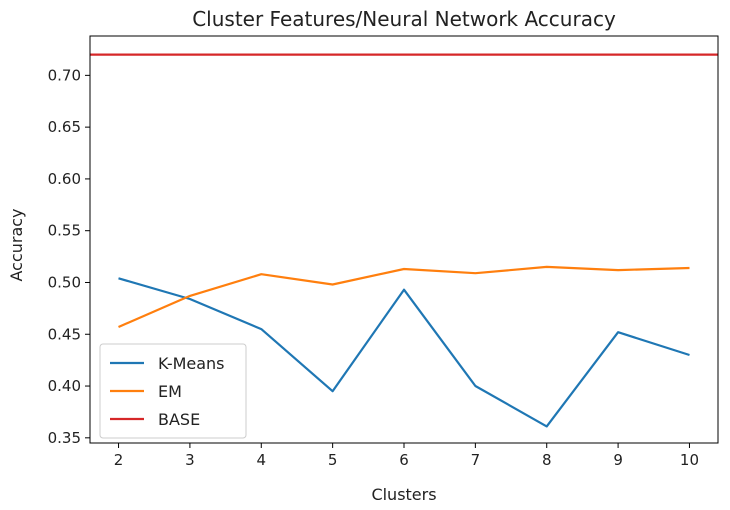 The height and width of the screenshot is (510, 730). I want to click on x-tick-label: 7, so click(476, 460).